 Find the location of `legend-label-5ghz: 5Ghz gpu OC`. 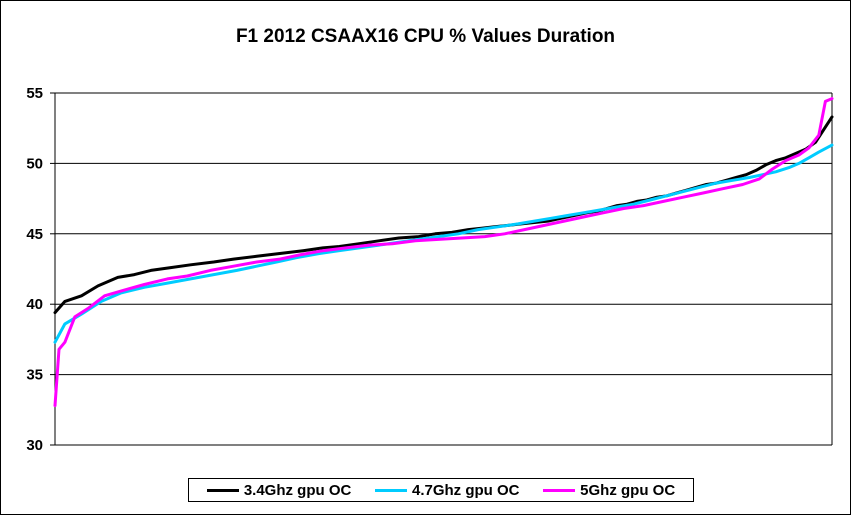

legend-label-5ghz: 5Ghz gpu OC is located at coordinates (628, 490).